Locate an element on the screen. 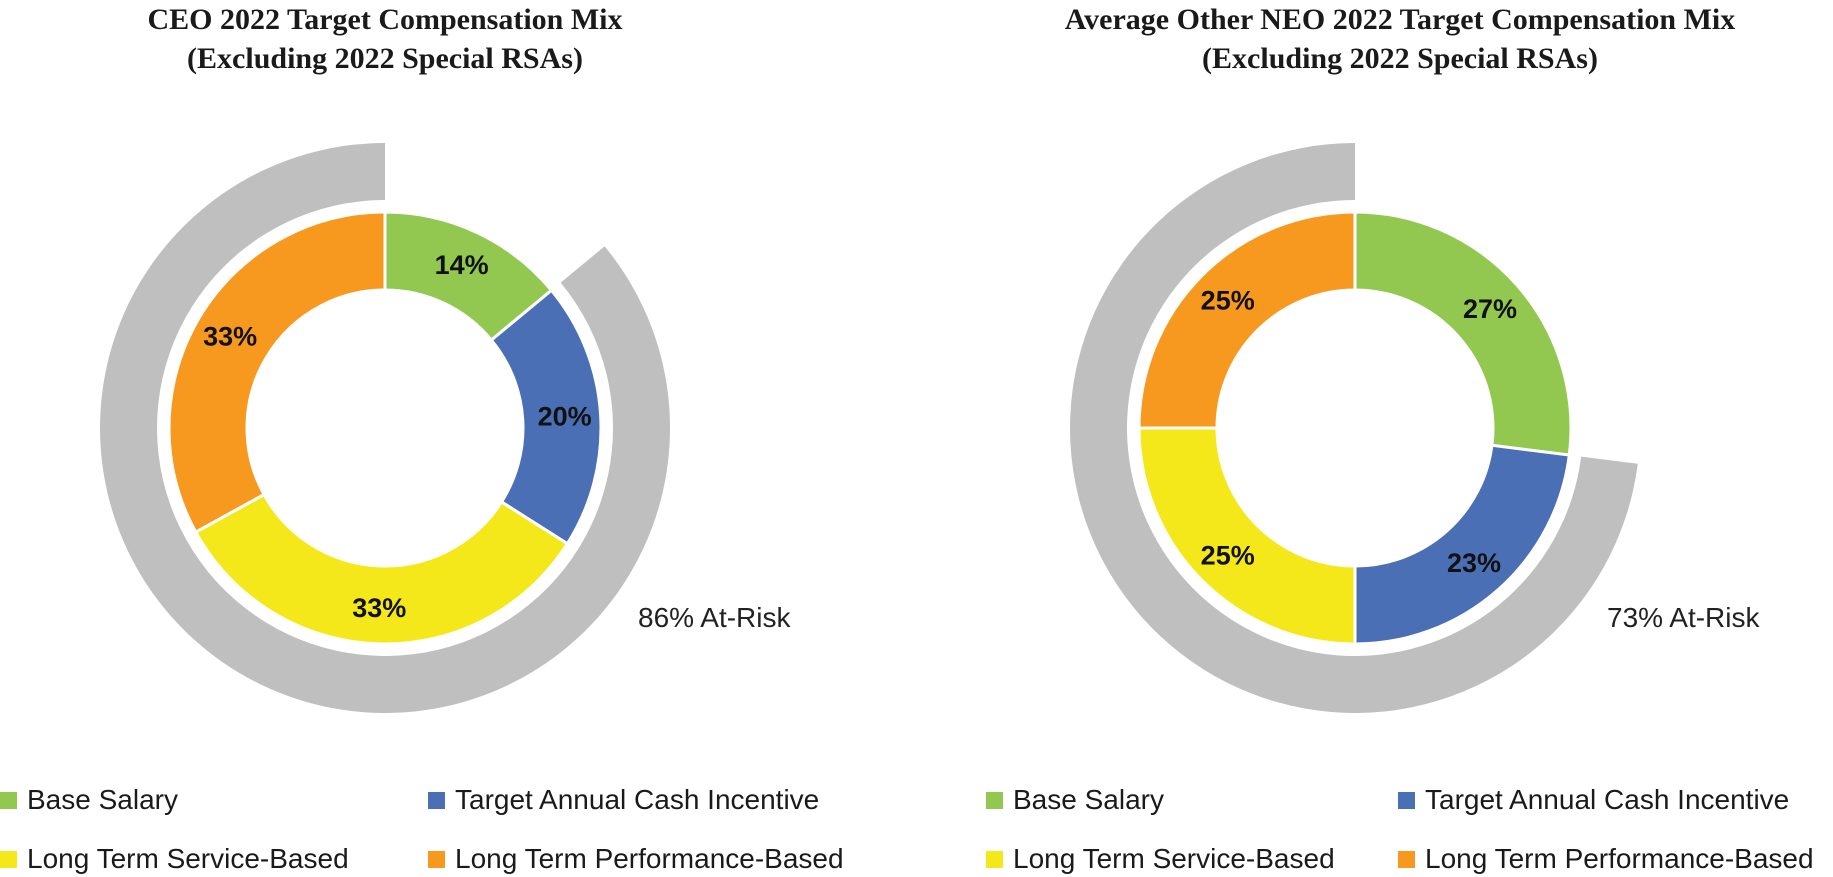 The height and width of the screenshot is (877, 1833). ceo-legend-item-base-salary: Base Salary is located at coordinates (89, 800).